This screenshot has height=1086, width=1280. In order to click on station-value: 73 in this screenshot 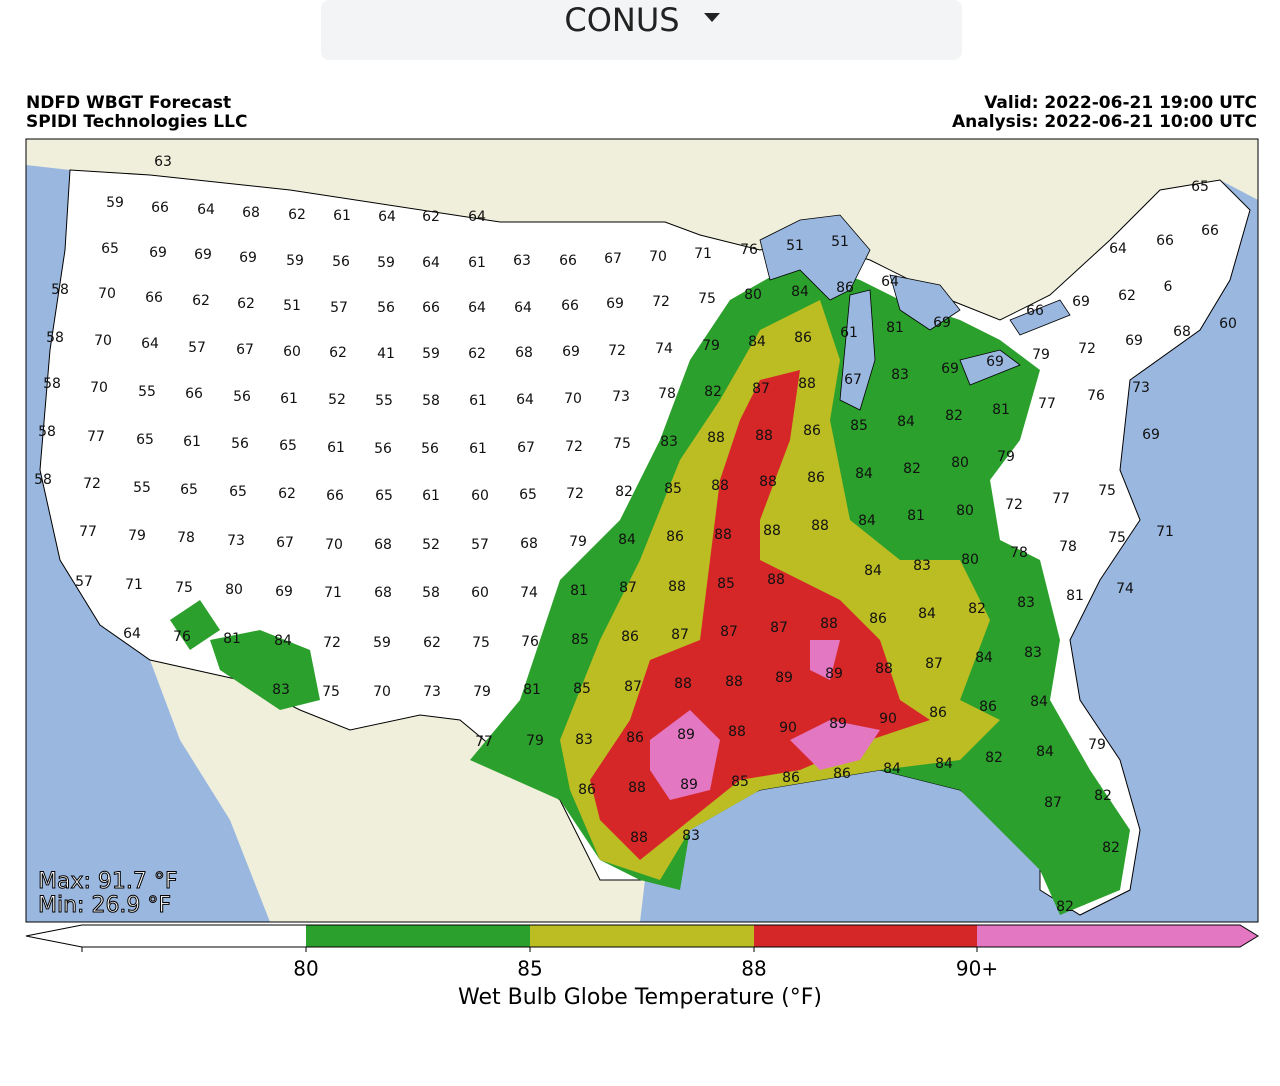, I will do `click(236, 541)`.